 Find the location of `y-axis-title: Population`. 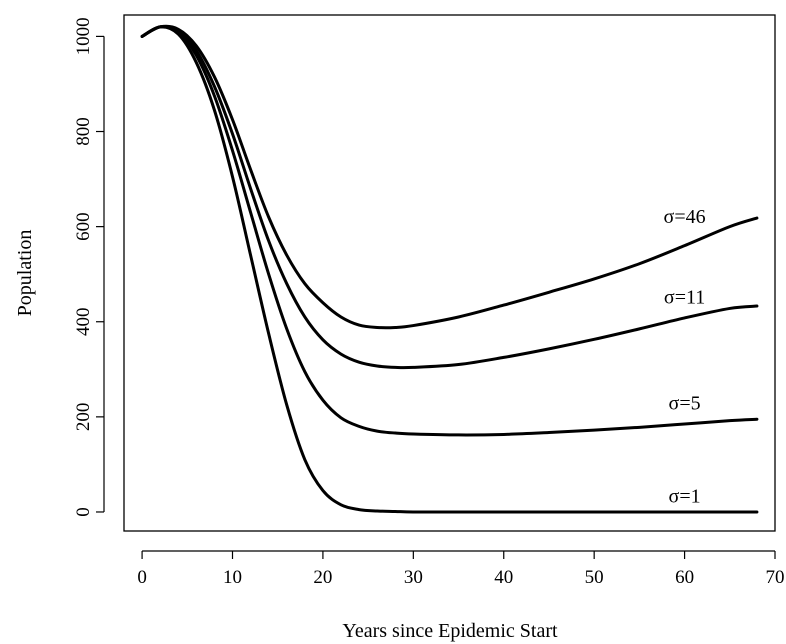

y-axis-title: Population is located at coordinates (25, 273).